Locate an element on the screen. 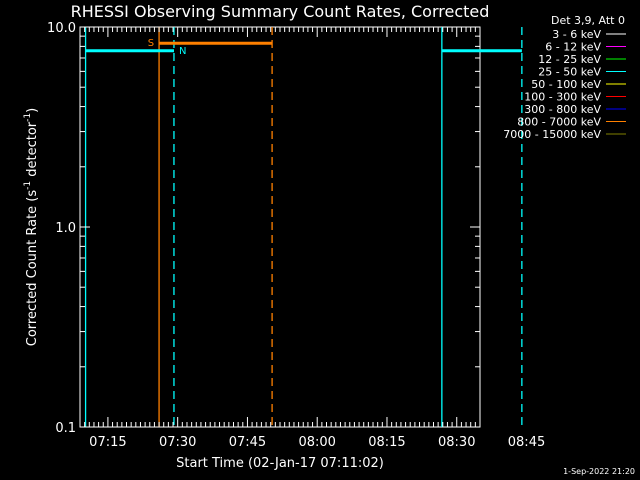 The image size is (640, 480). legend-header: Det 3,9, Att 0 is located at coordinates (588, 20).